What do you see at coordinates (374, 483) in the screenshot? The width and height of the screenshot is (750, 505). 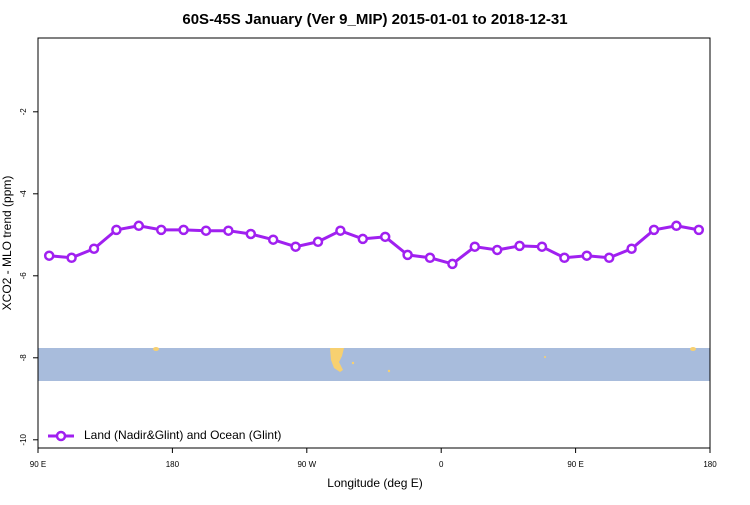 I see `x-axis-label: Longitude (deg E)` at bounding box center [374, 483].